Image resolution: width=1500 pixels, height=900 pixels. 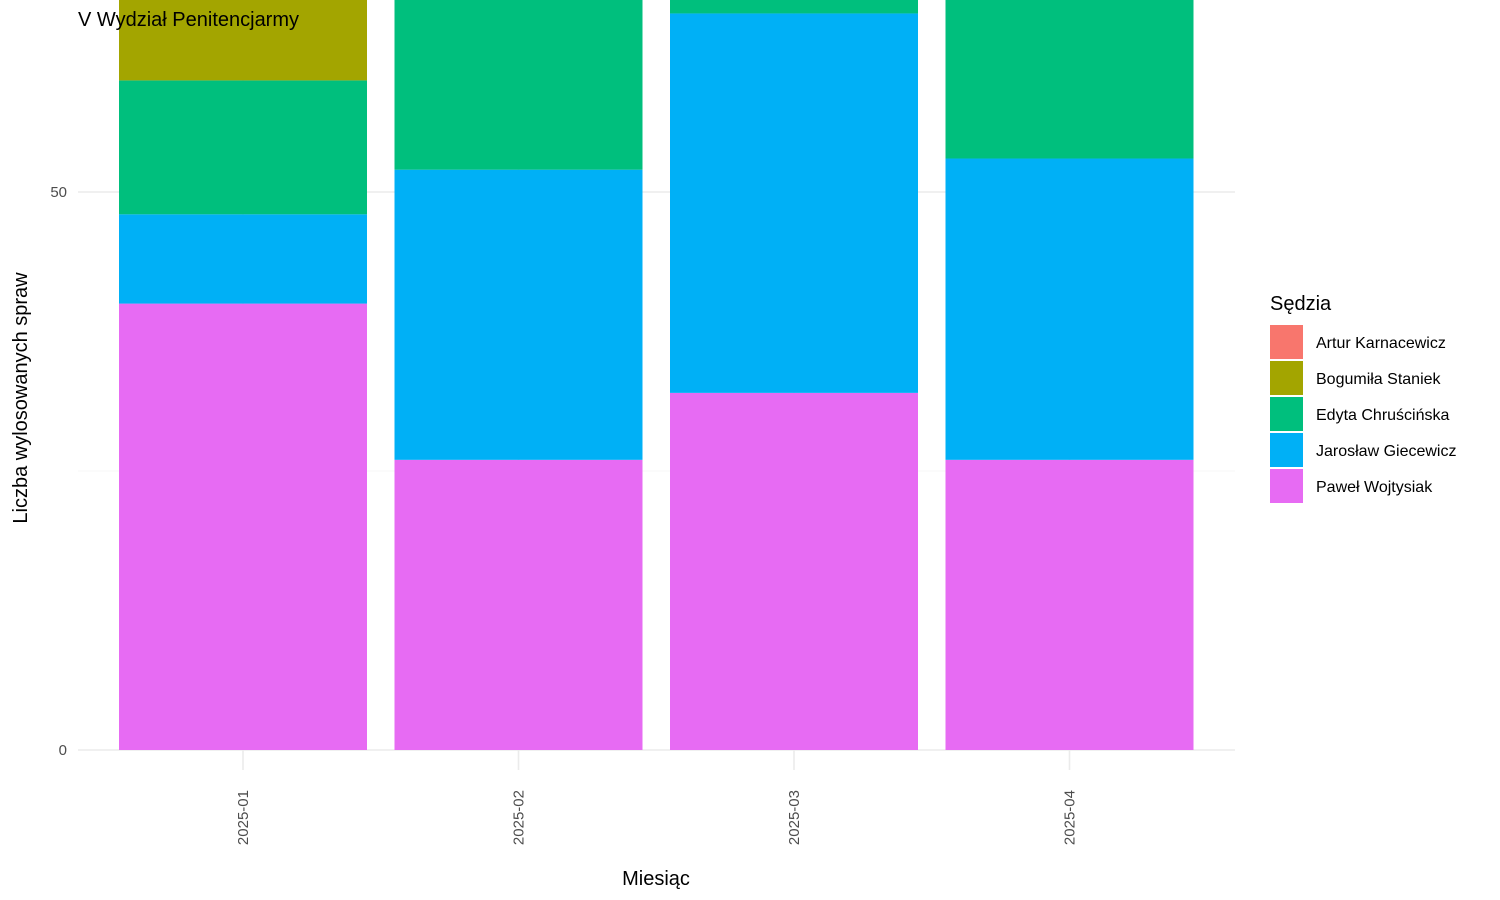 I want to click on legend-label: Paweł Wojtysiak, so click(x=1374, y=487).